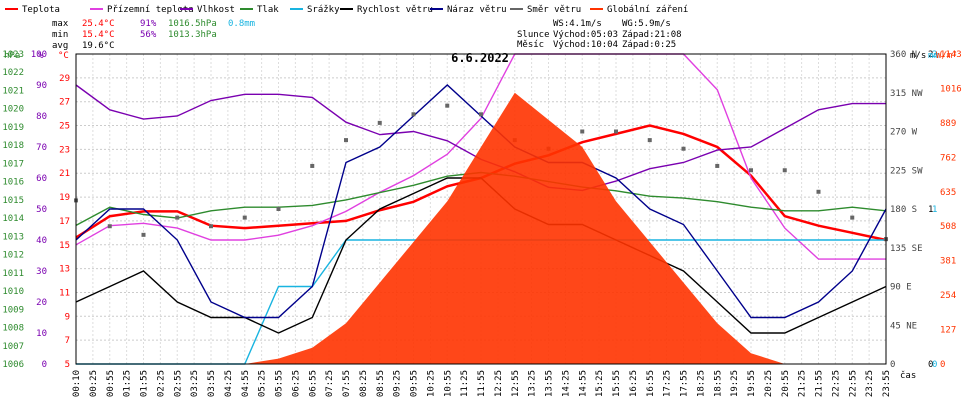 Image resolution: width=966 pixels, height=404 pixels. What do you see at coordinates (533, 383) in the screenshot?
I see `x-tick: 13:25` at bounding box center [533, 383].